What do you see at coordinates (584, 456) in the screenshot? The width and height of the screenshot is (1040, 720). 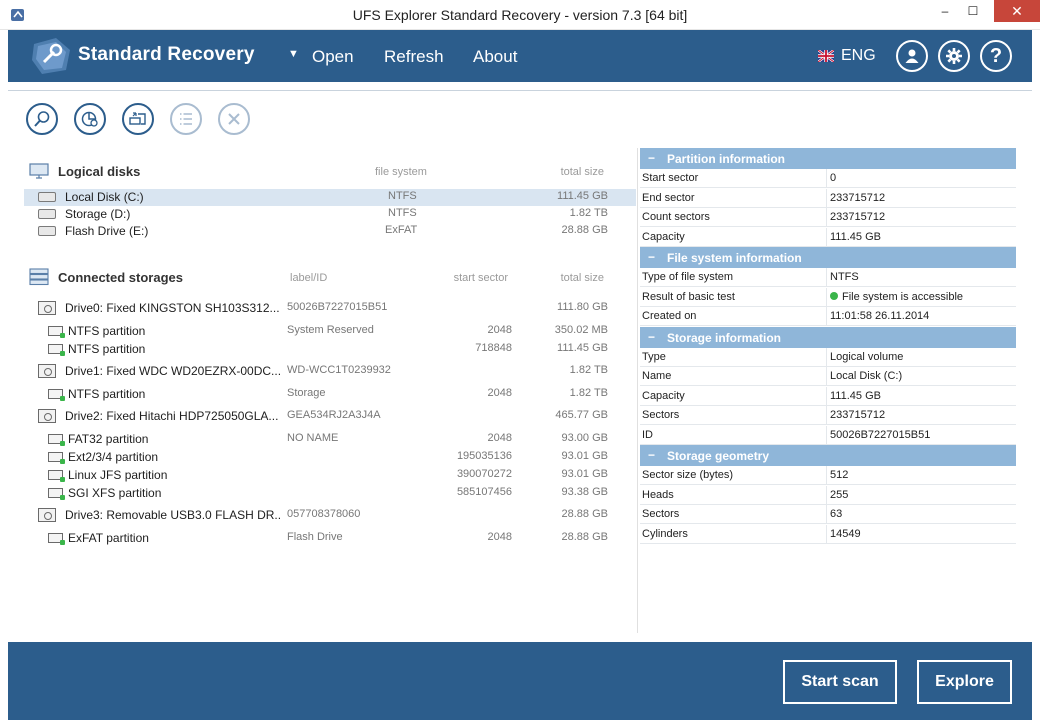 I see `storage-size: 93.01 GB` at bounding box center [584, 456].